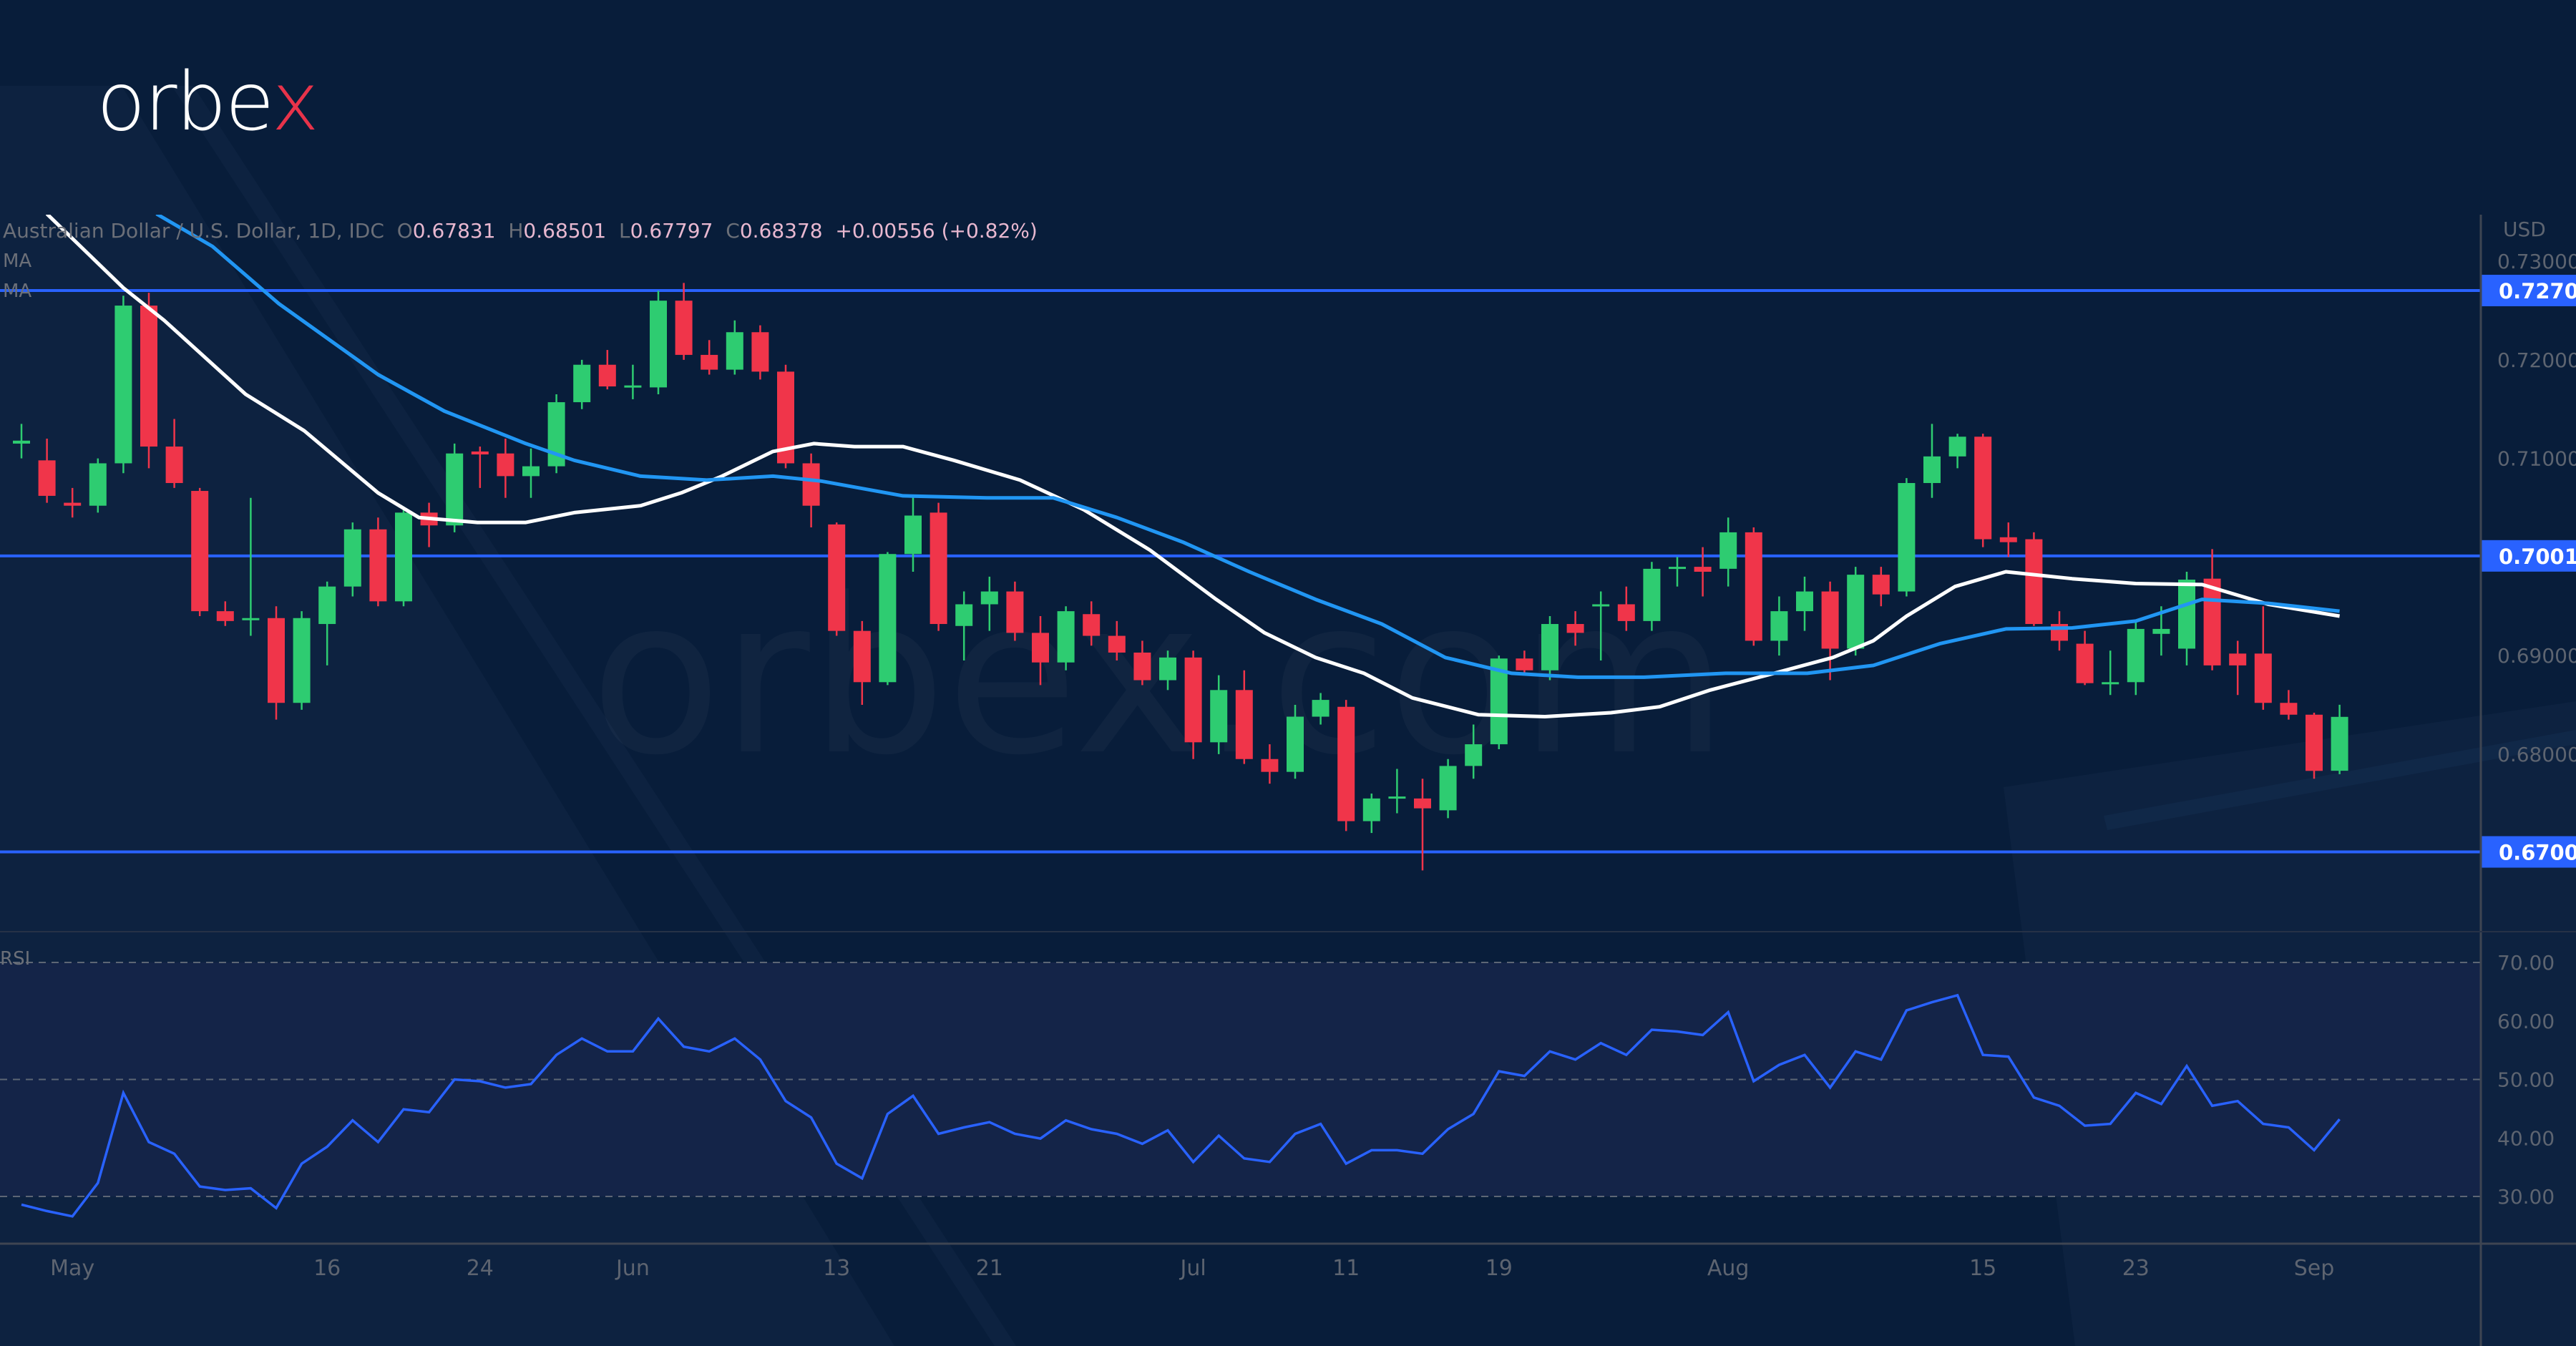 This screenshot has height=1346, width=2576. Describe the element at coordinates (1982, 1268) in the screenshot. I see `time-tick-label: 15` at that location.